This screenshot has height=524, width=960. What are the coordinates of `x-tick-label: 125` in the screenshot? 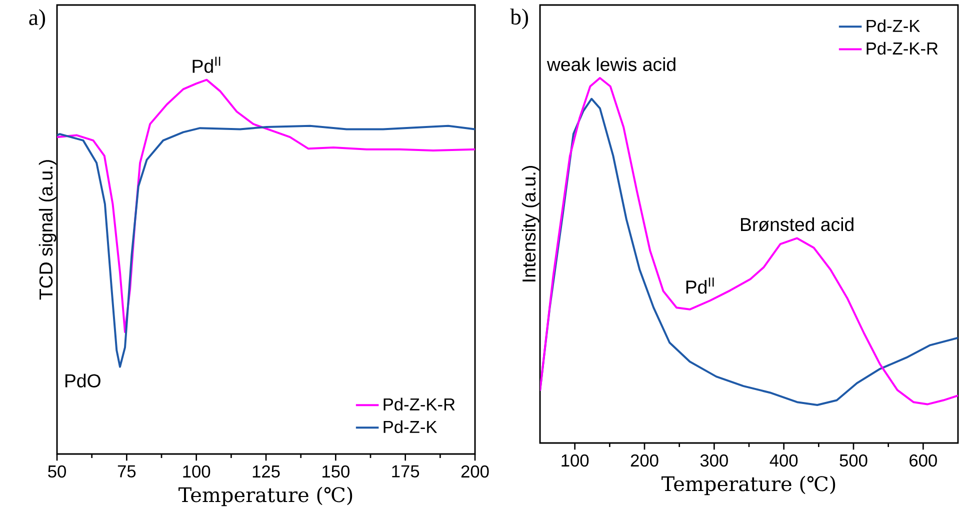 It's located at (266, 471).